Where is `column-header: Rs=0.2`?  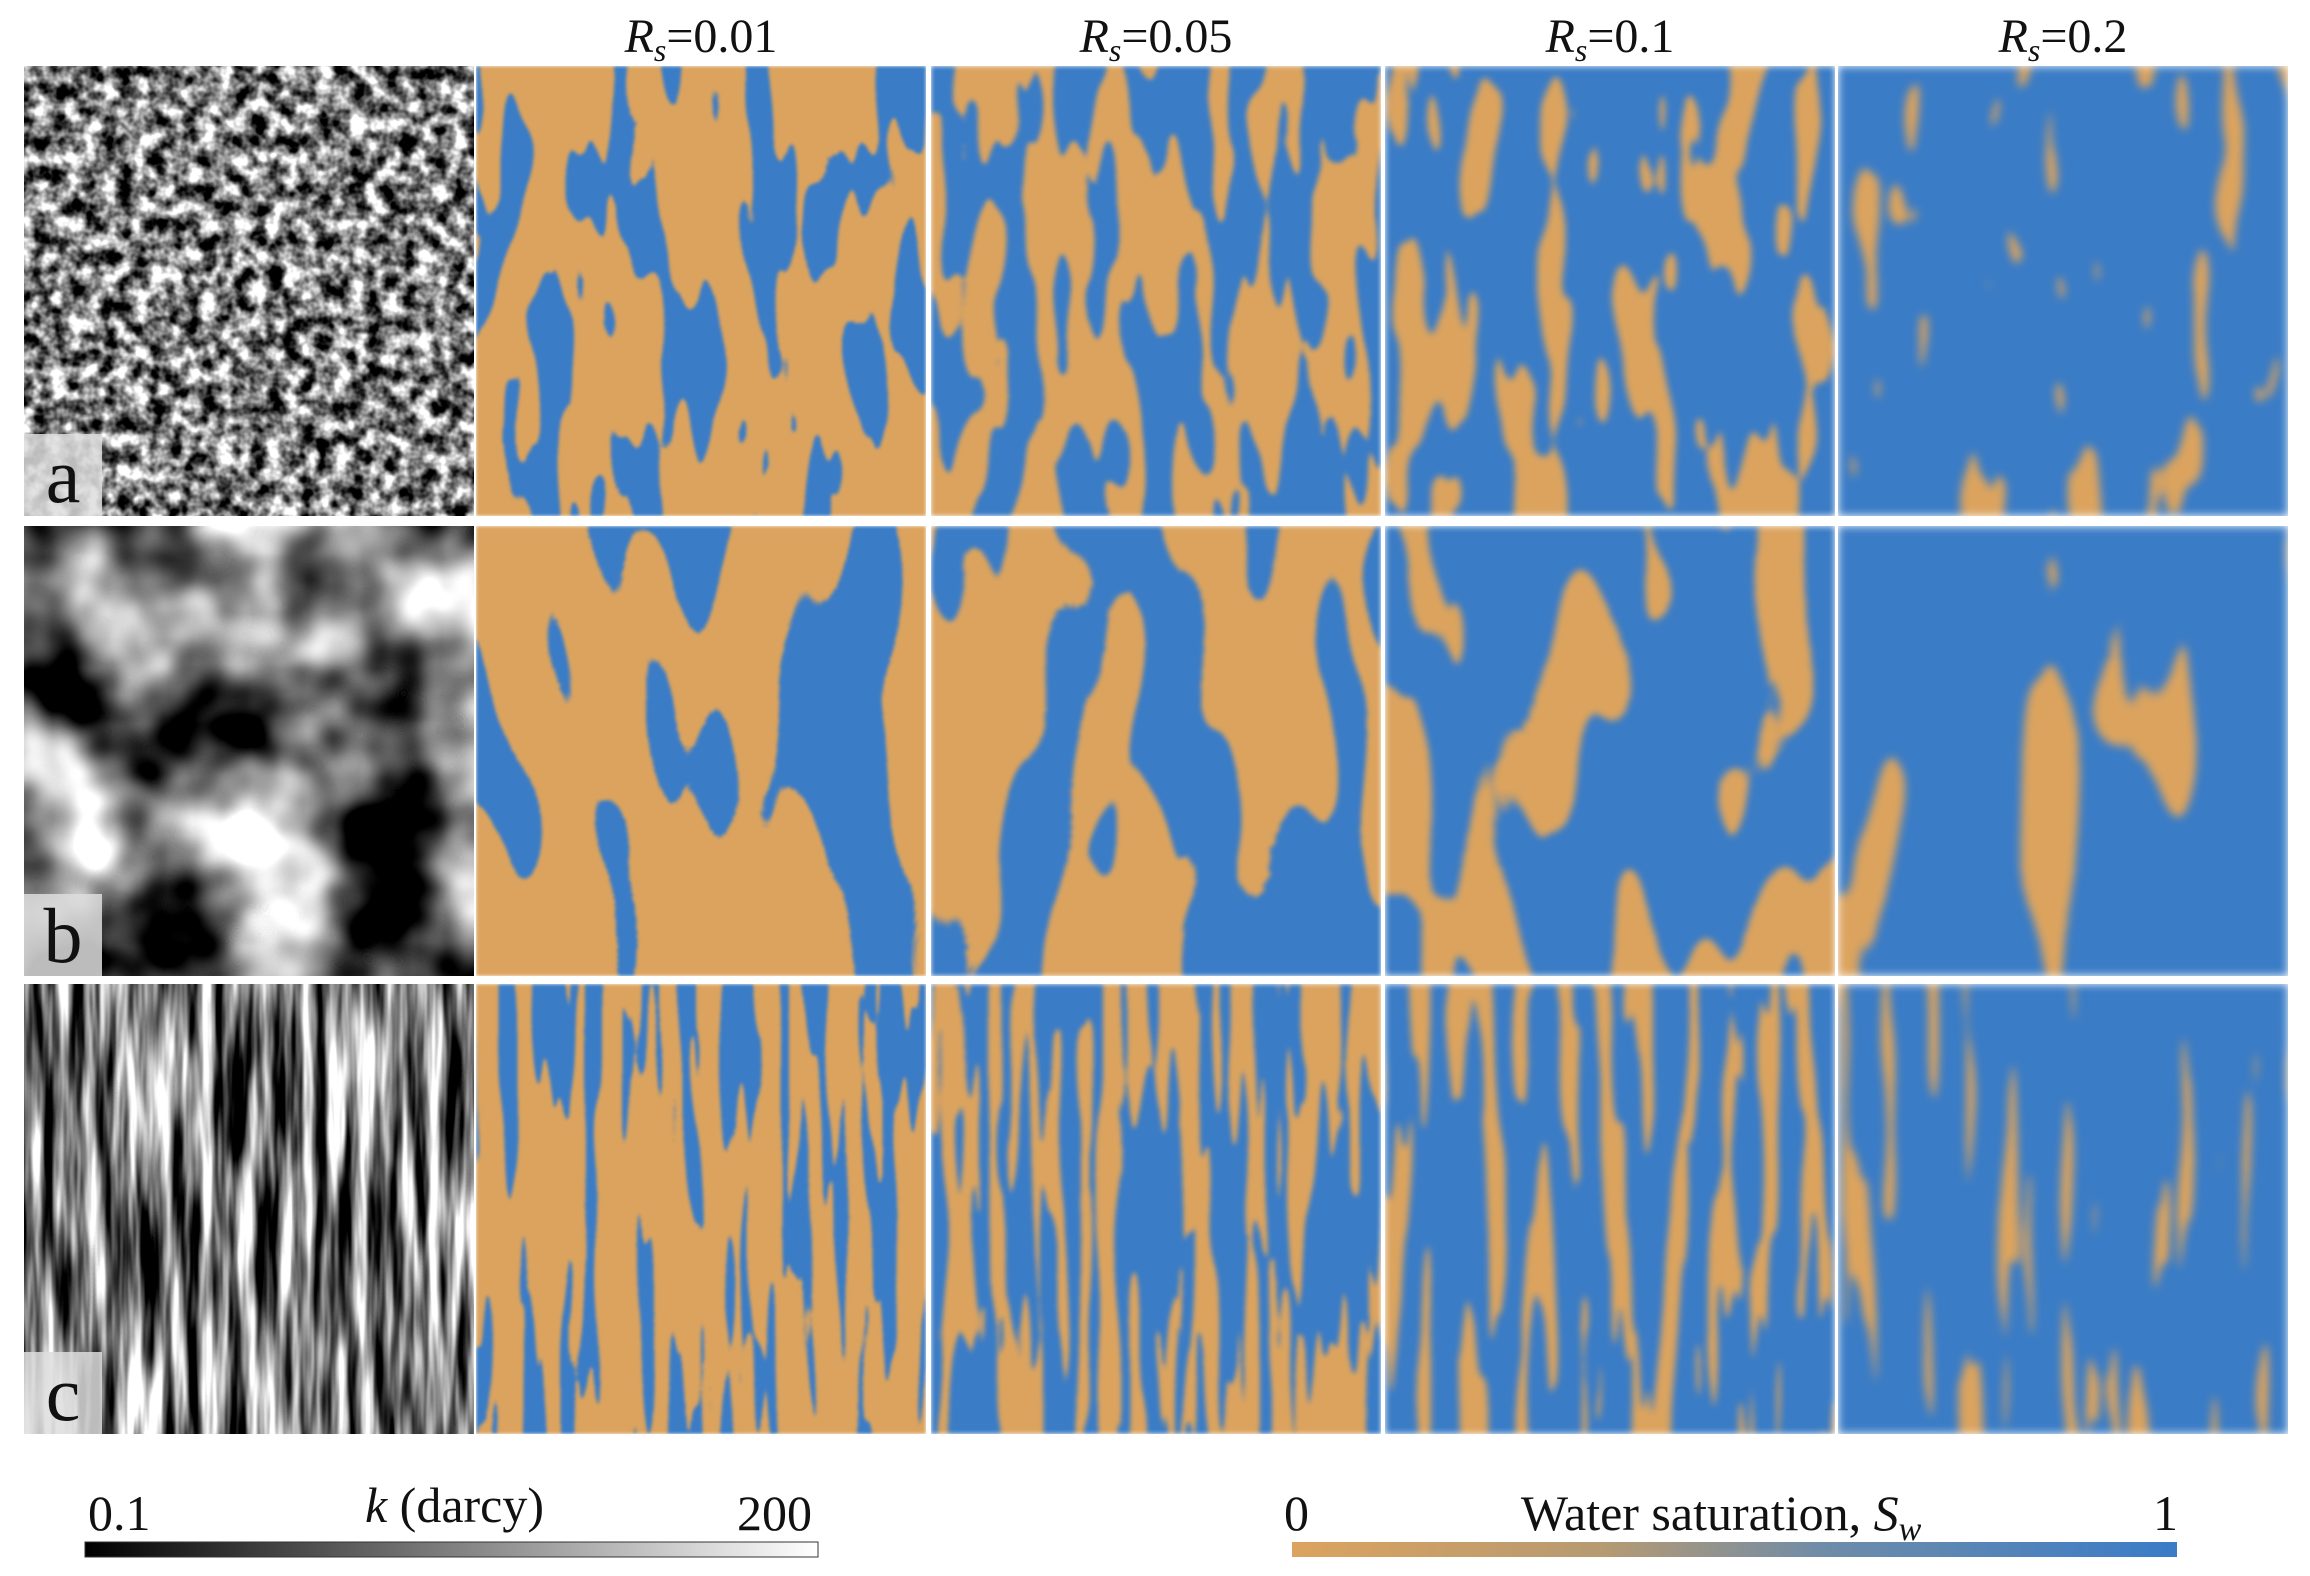
column-header: Rs=0.2 is located at coordinates (2063, 39).